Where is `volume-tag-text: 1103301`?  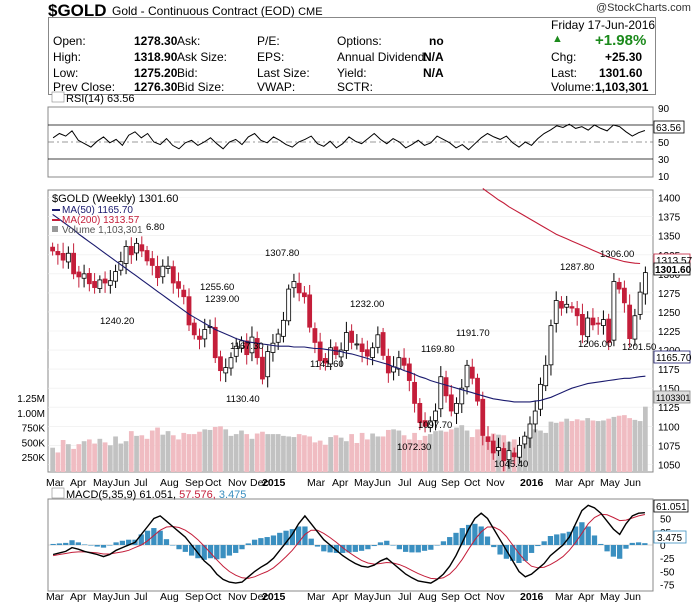 volume-tag-text: 1103301 is located at coordinates (673, 398).